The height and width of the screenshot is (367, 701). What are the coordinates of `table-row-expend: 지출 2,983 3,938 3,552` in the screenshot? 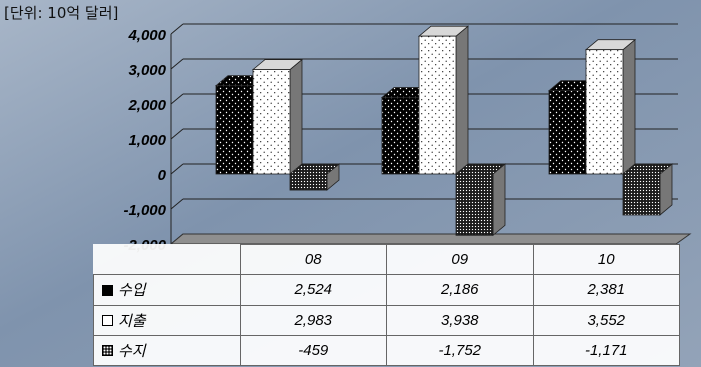 It's located at (386, 320).